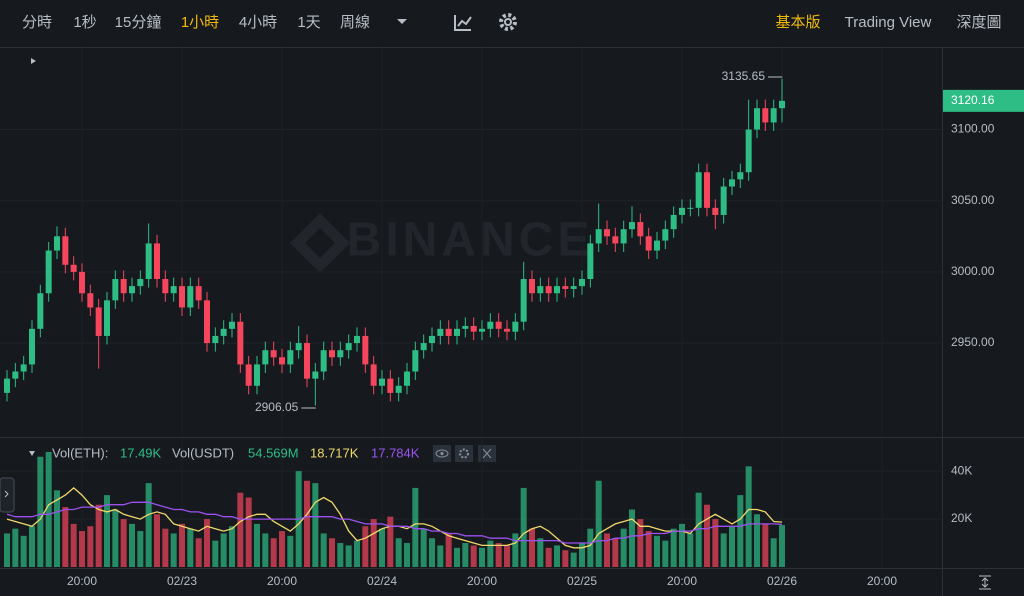  What do you see at coordinates (978, 22) in the screenshot?
I see `view-tab: 深度圖` at bounding box center [978, 22].